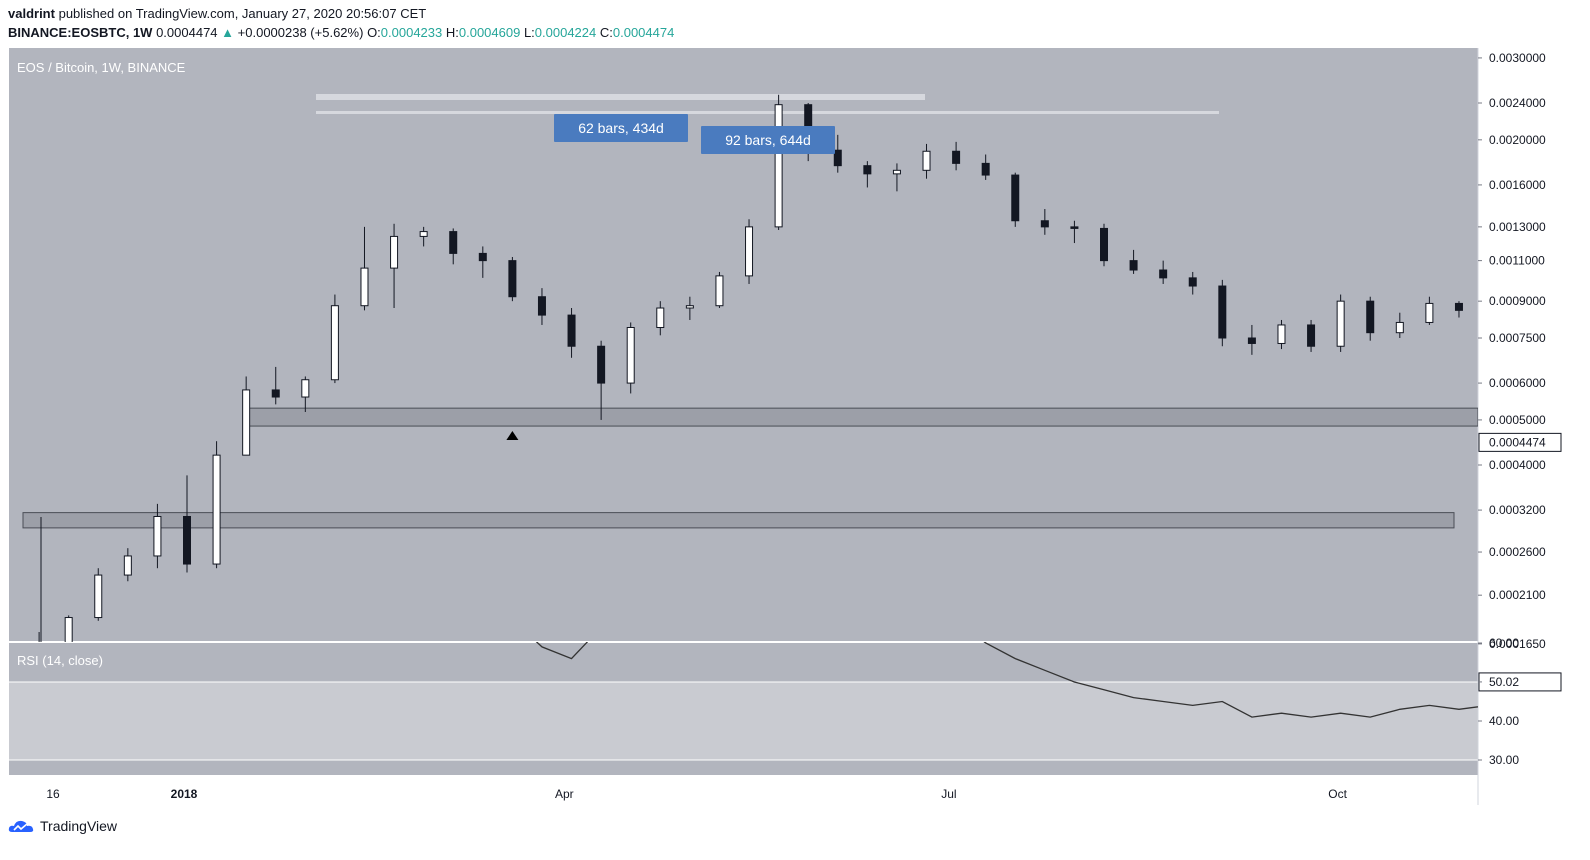 This screenshot has width=1590, height=860. What do you see at coordinates (79, 826) in the screenshot?
I see `brand-name: TradingView` at bounding box center [79, 826].